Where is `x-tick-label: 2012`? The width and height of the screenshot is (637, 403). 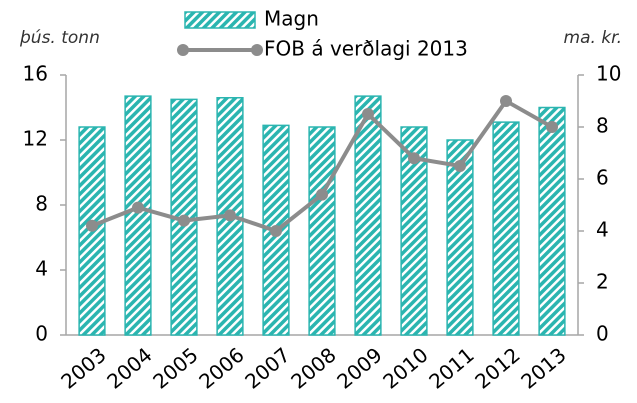 x-tick-label: 2012 is located at coordinates (497, 368).